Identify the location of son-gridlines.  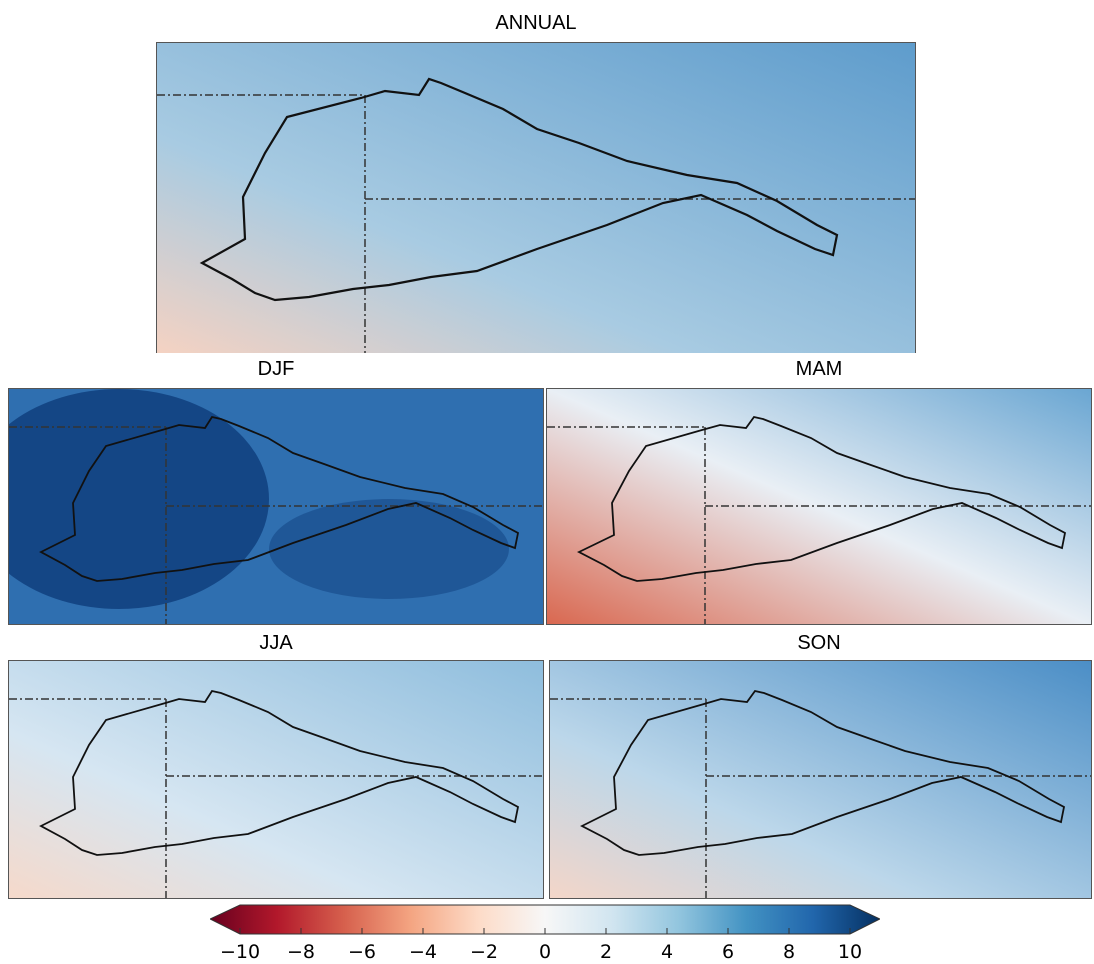
(820, 798).